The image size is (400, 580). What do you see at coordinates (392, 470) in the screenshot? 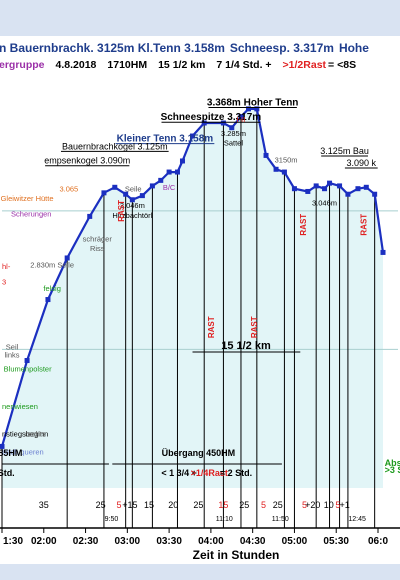
I see `descent-label: >3 Std` at bounding box center [392, 470].